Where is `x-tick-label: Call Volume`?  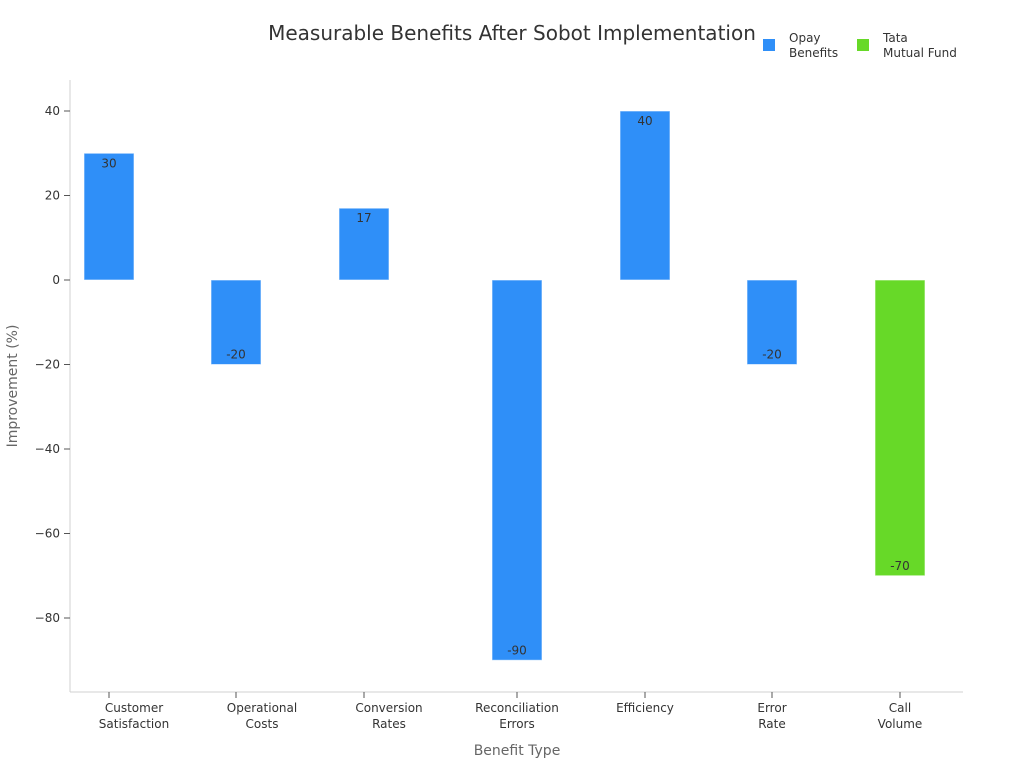
x-tick-label: Call Volume is located at coordinates (900, 716).